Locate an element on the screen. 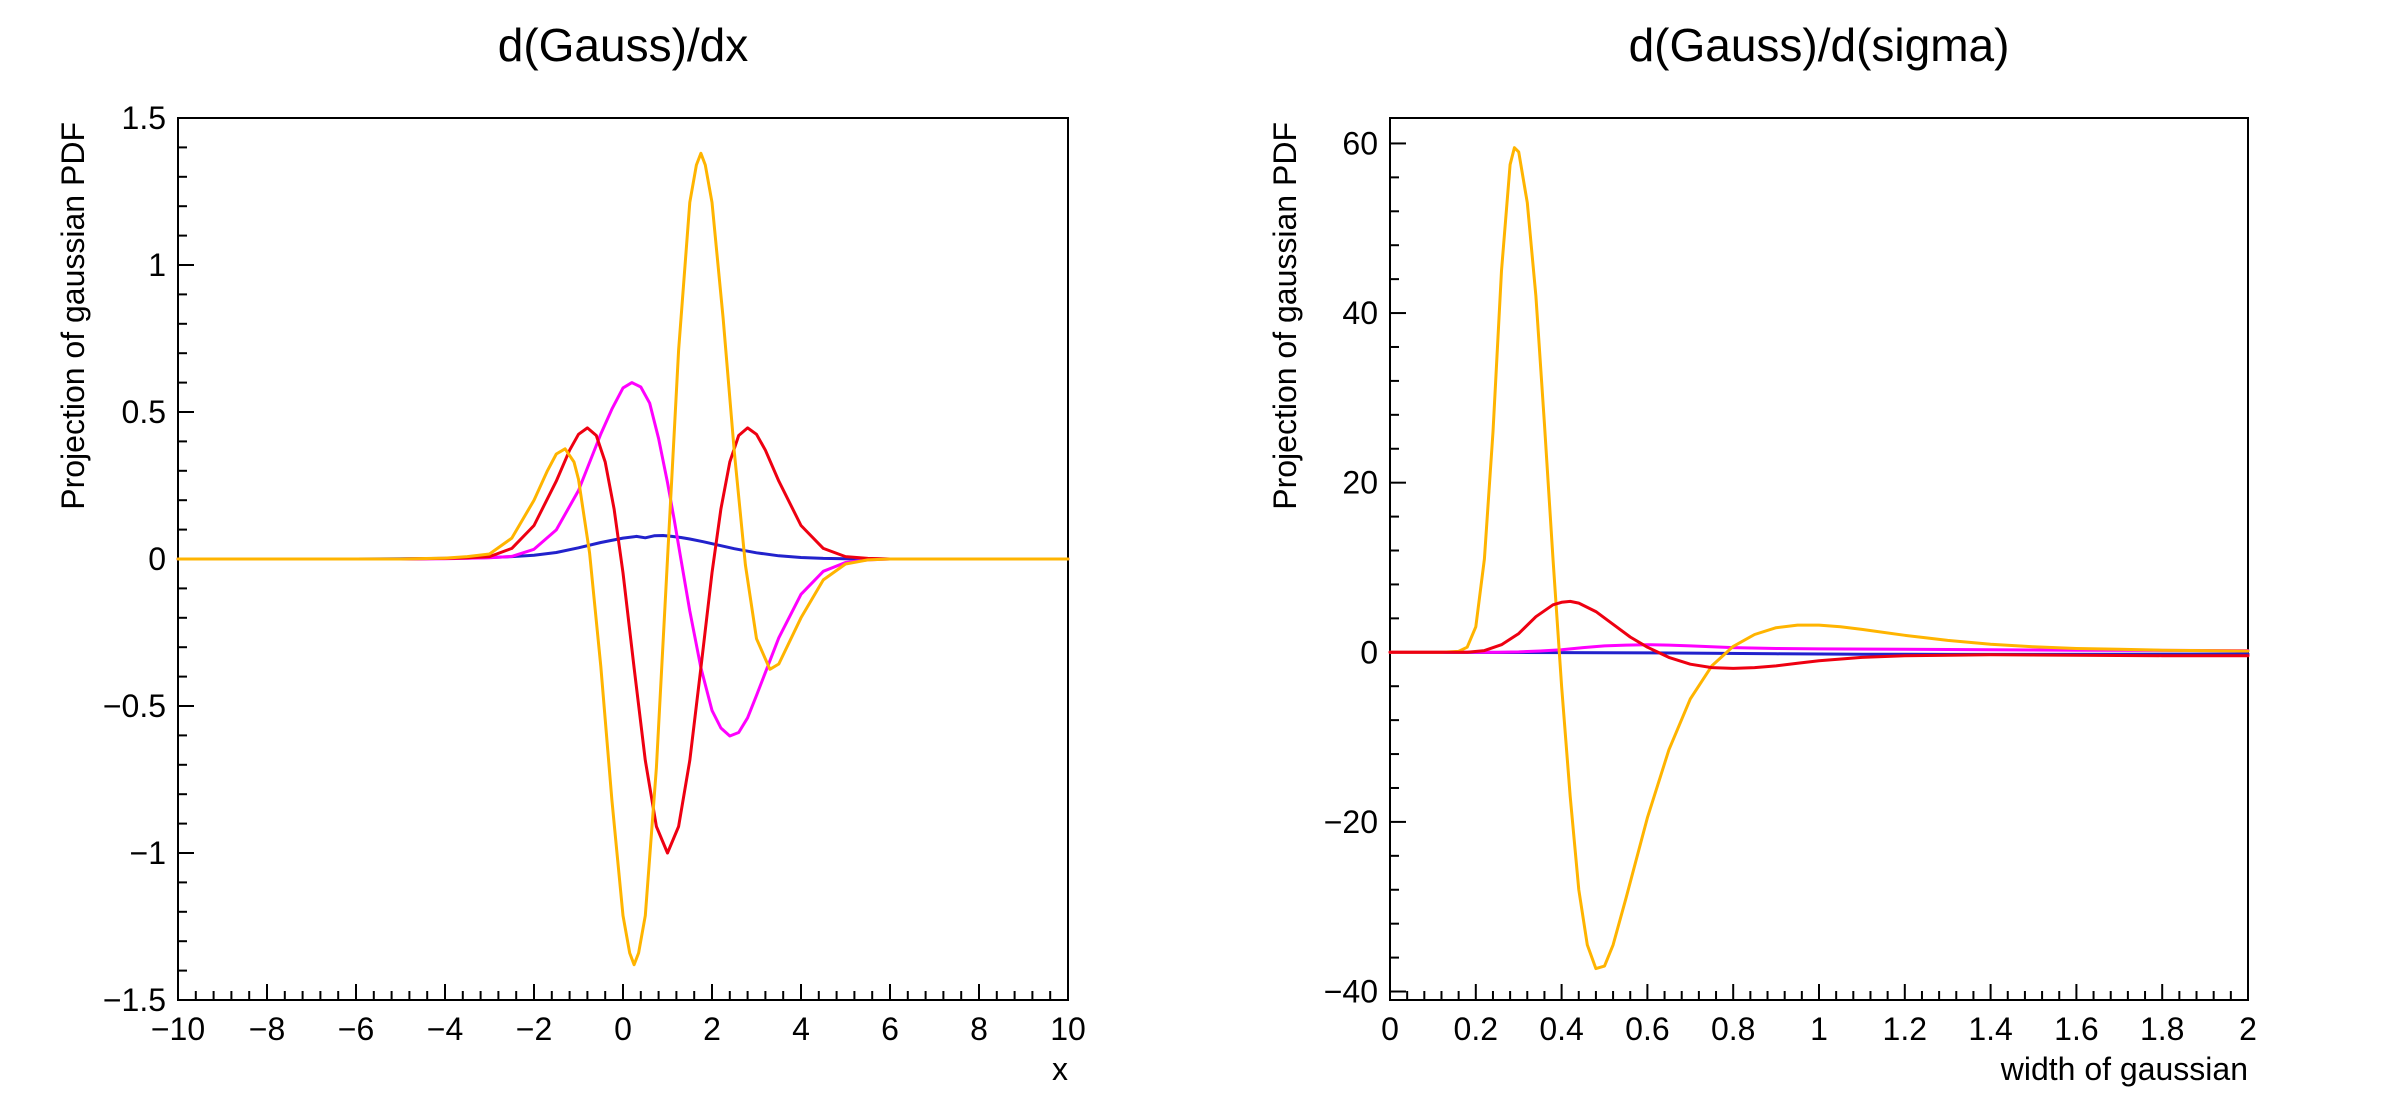  y-tick-label: 20 is located at coordinates (1360, 483).